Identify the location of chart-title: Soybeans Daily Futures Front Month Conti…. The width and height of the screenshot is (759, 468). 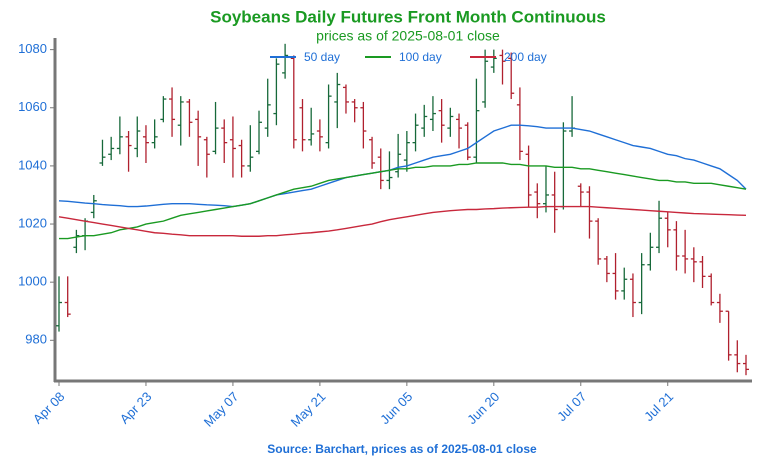
(408, 16).